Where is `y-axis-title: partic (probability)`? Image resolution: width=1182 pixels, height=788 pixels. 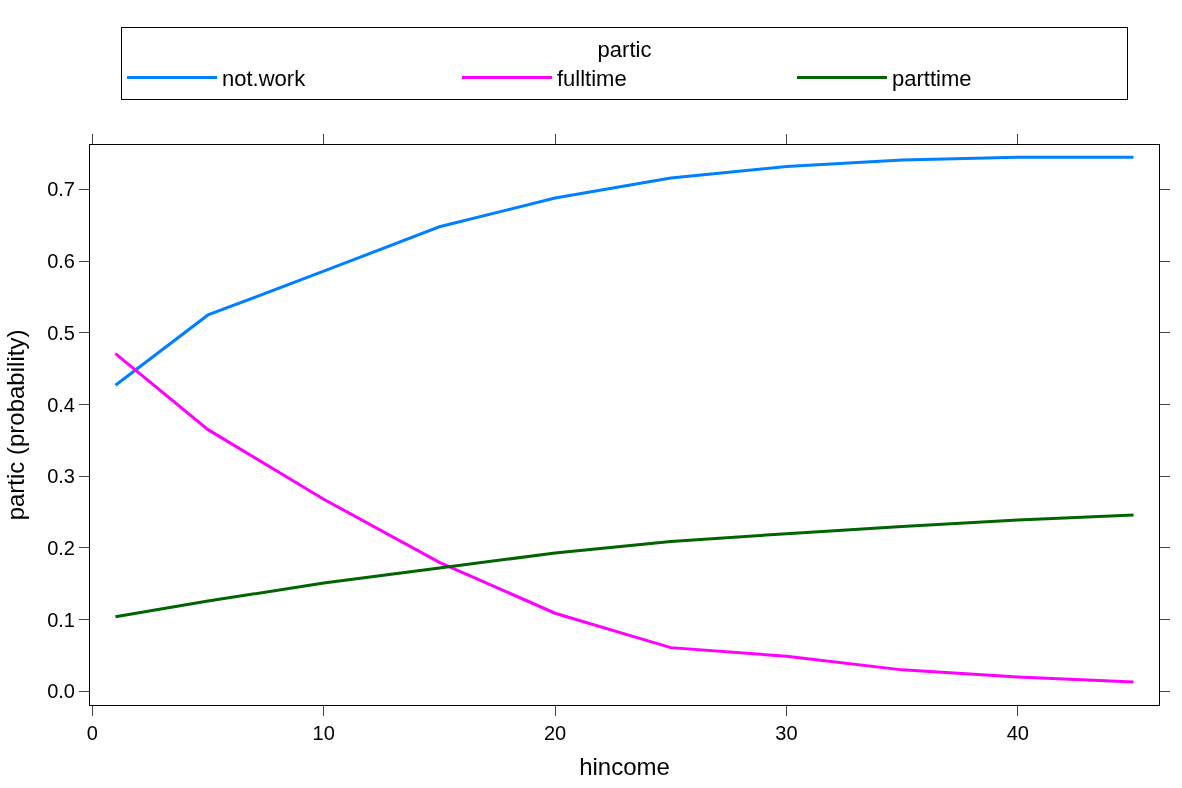
y-axis-title: partic (probability) is located at coordinates (16, 425).